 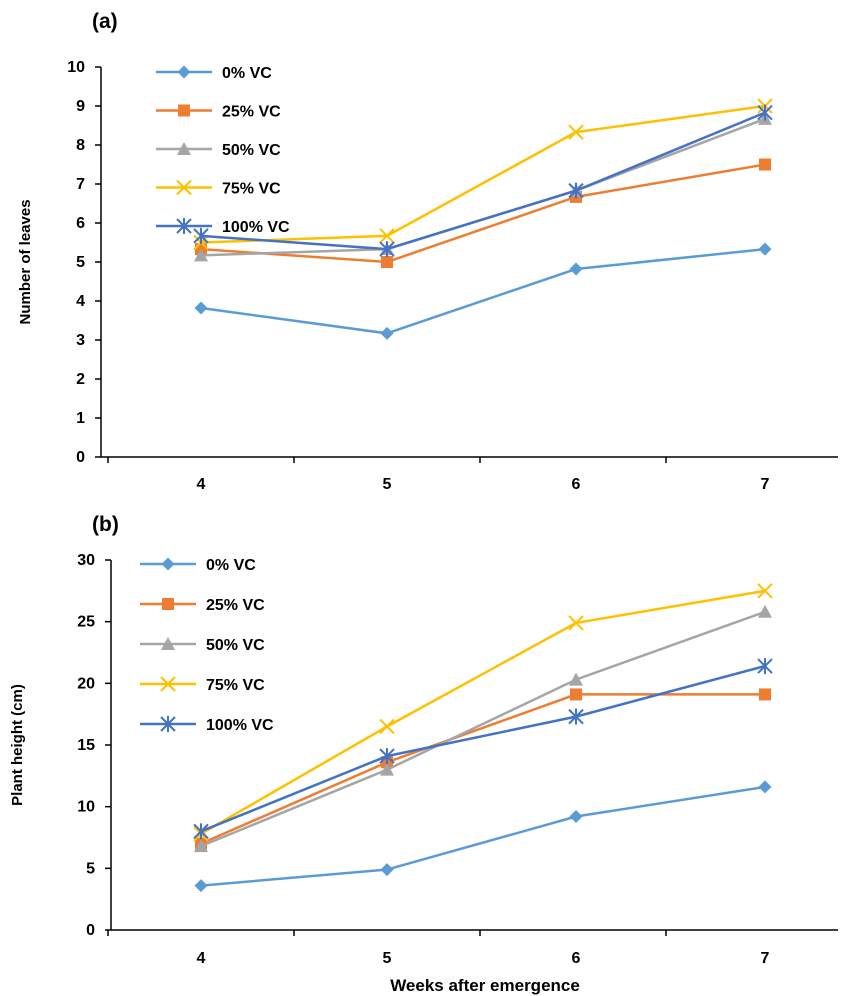 What do you see at coordinates (201, 958) in the screenshot?
I see `x-tick-label: 4` at bounding box center [201, 958].